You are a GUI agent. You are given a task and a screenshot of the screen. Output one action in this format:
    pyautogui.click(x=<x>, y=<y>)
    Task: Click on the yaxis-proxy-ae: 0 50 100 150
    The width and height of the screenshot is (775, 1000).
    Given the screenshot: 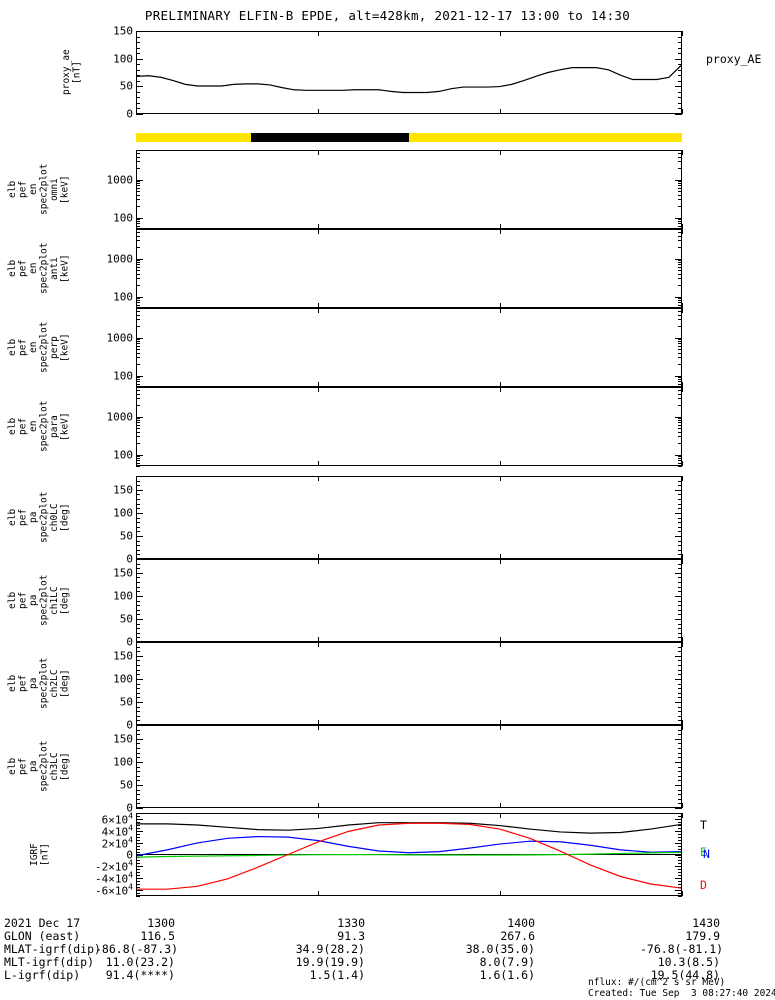 What is the action you would take?
    pyautogui.click(x=68, y=73)
    